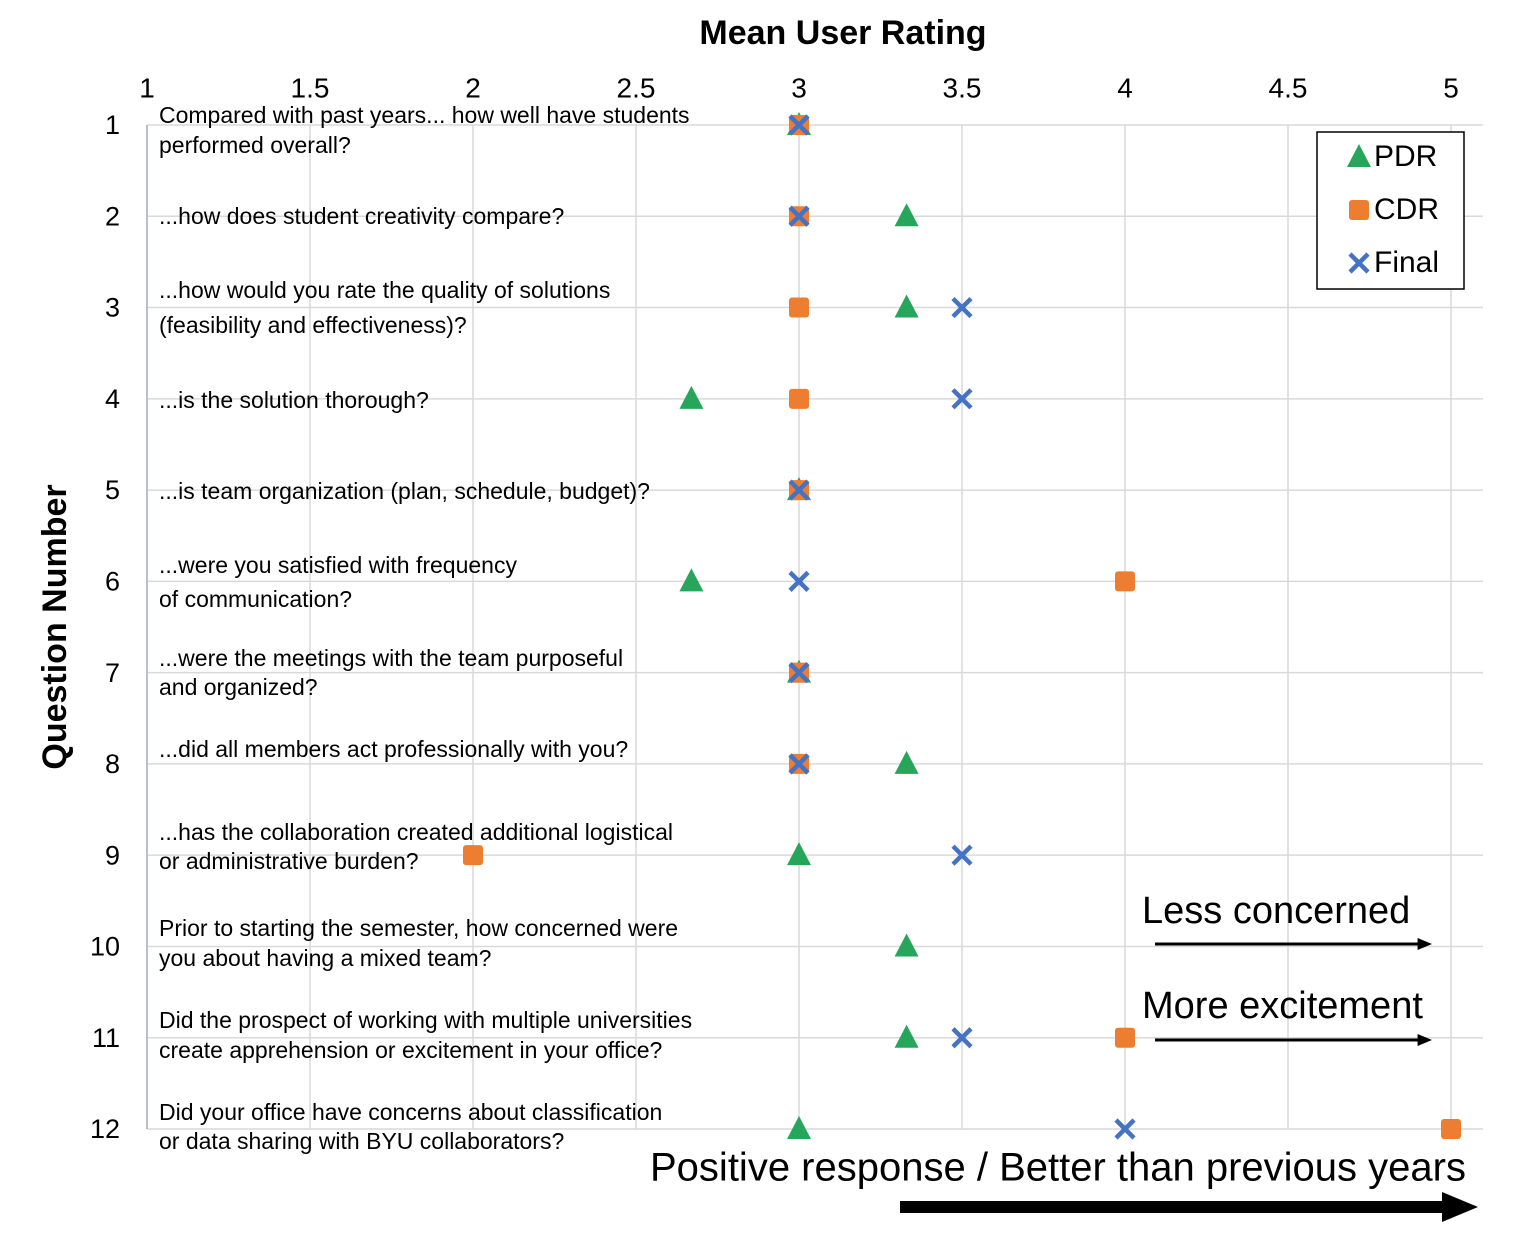 The width and height of the screenshot is (1540, 1236). I want to click on y-tick-label: 5, so click(112, 490).